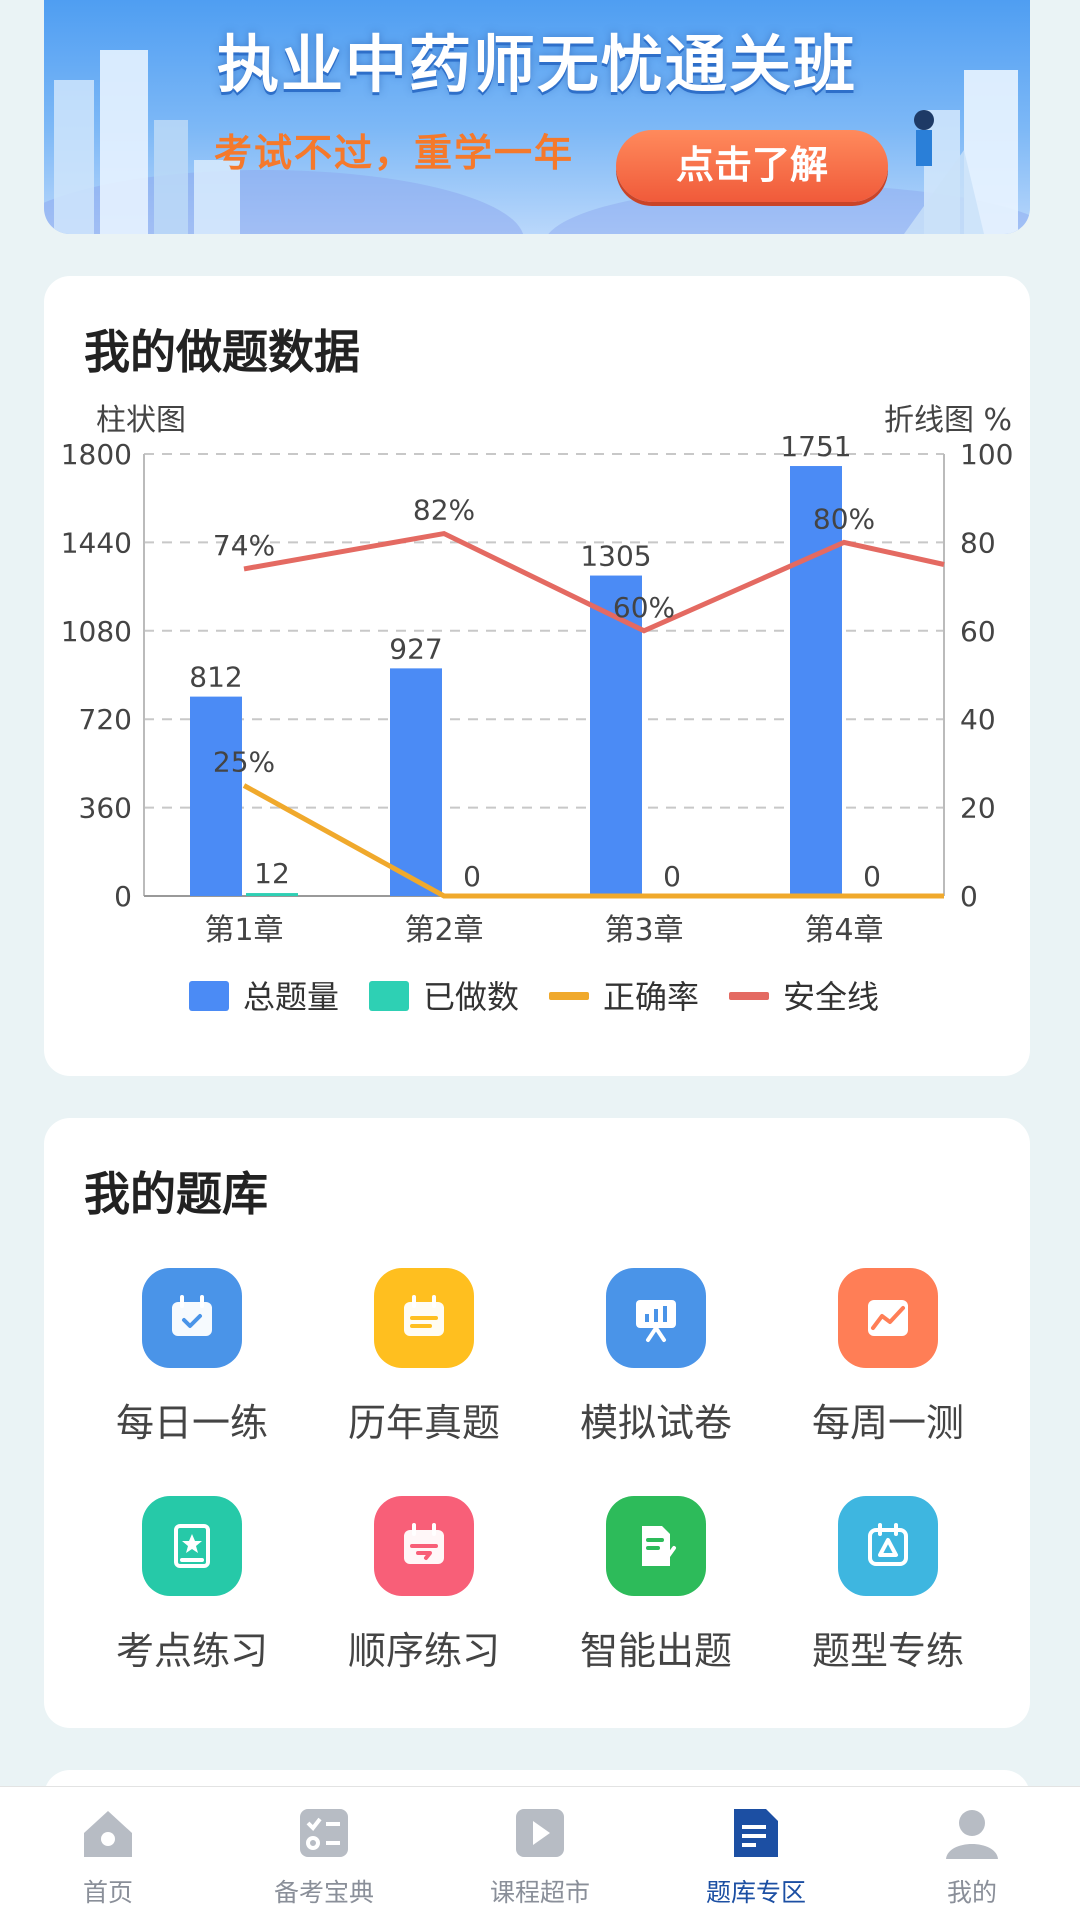 This screenshot has height=1920, width=1080. What do you see at coordinates (291, 997) in the screenshot?
I see `legend-label: 总题量` at bounding box center [291, 997].